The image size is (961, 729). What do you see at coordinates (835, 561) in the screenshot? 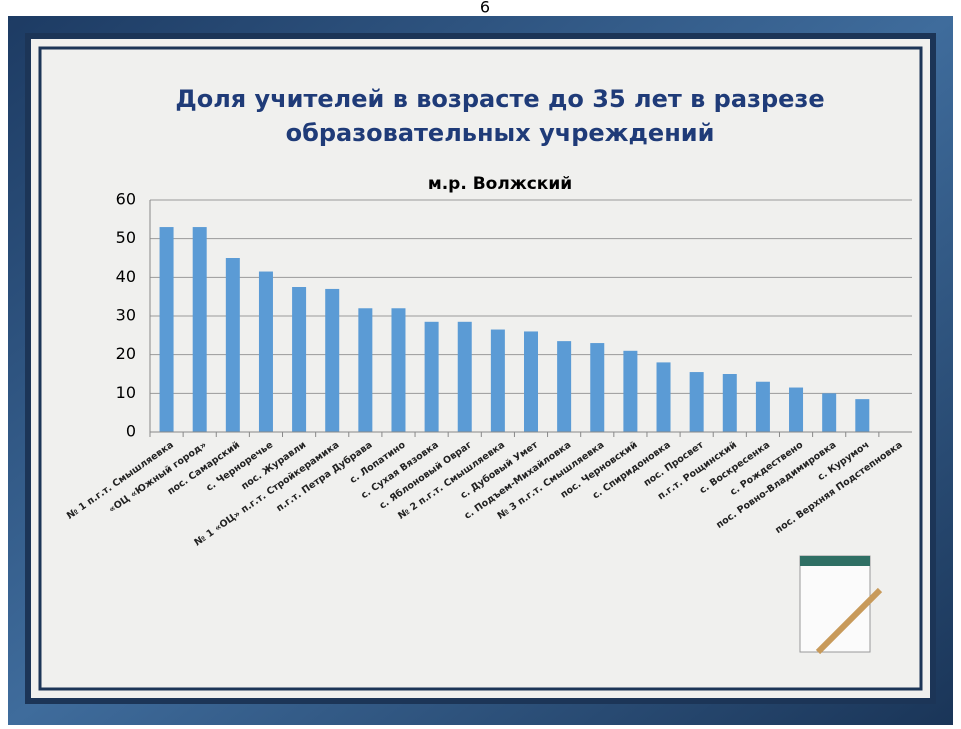
I see `notepad-top` at bounding box center [835, 561].